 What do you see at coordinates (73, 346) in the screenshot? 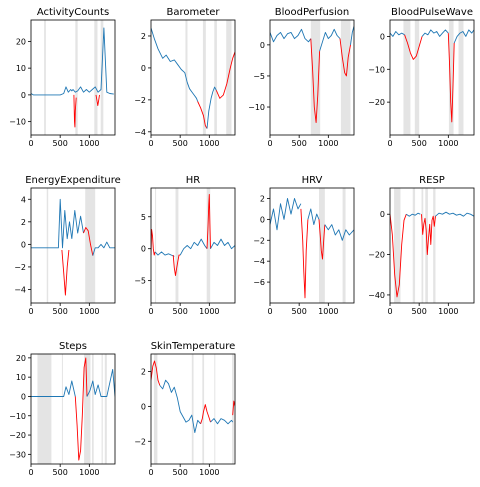
I see `panel-title: Steps` at bounding box center [73, 346].